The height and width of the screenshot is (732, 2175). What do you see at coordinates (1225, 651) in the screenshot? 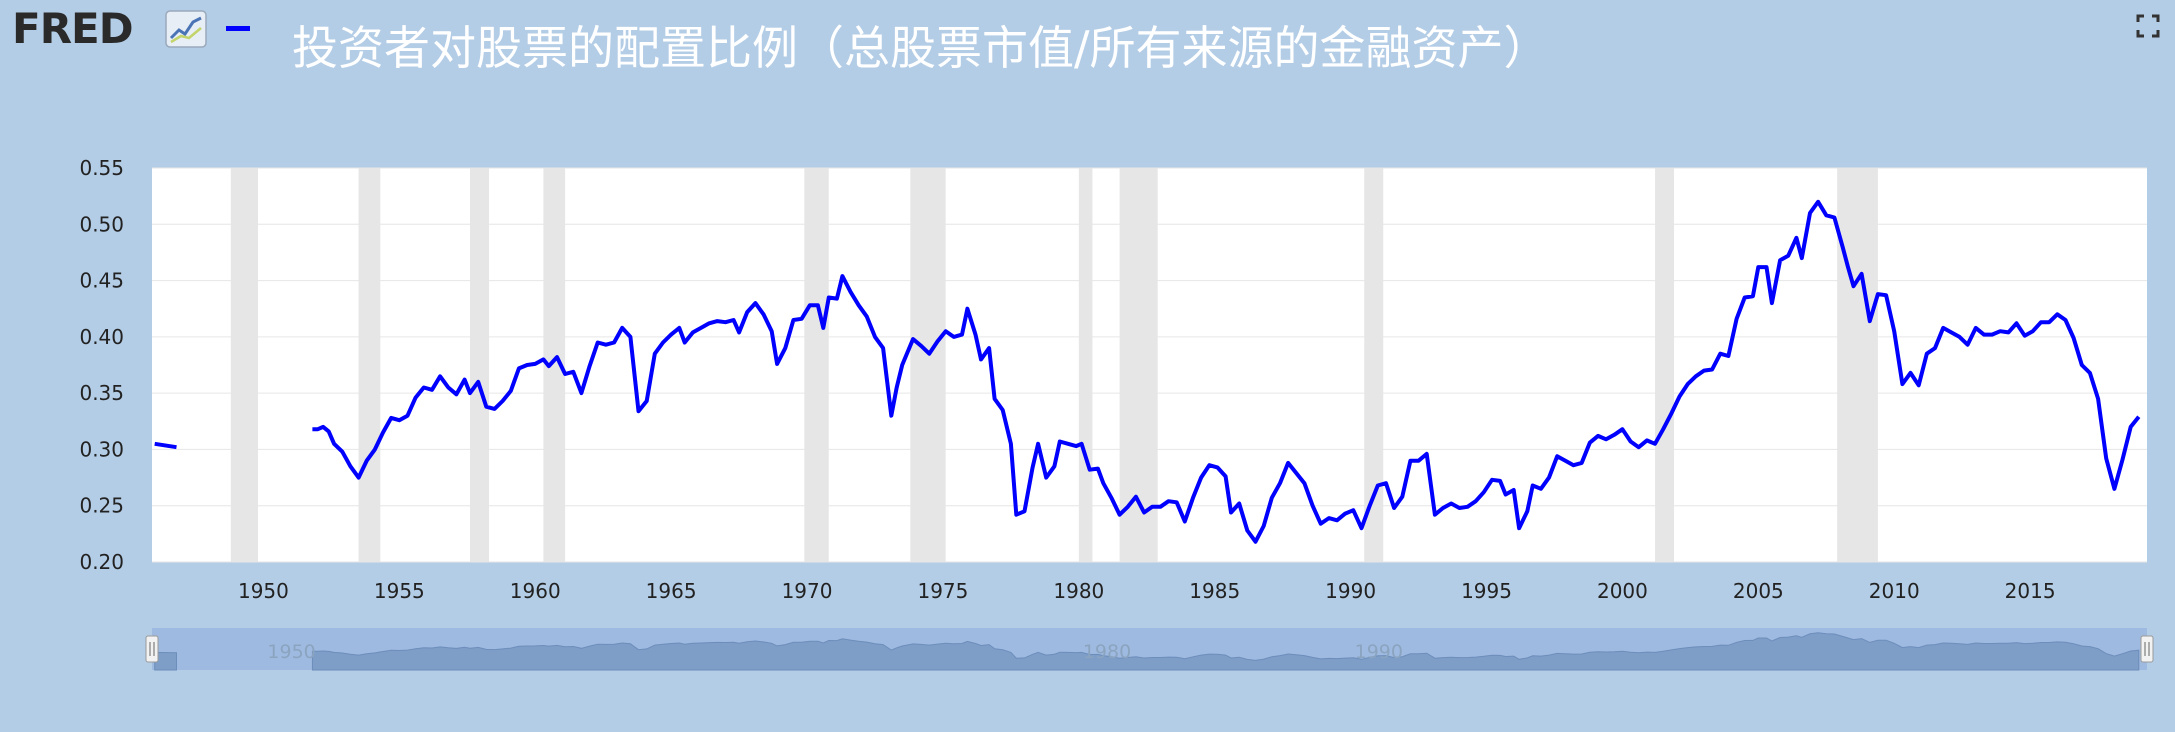
I see `navigator-series-area` at bounding box center [1225, 651].